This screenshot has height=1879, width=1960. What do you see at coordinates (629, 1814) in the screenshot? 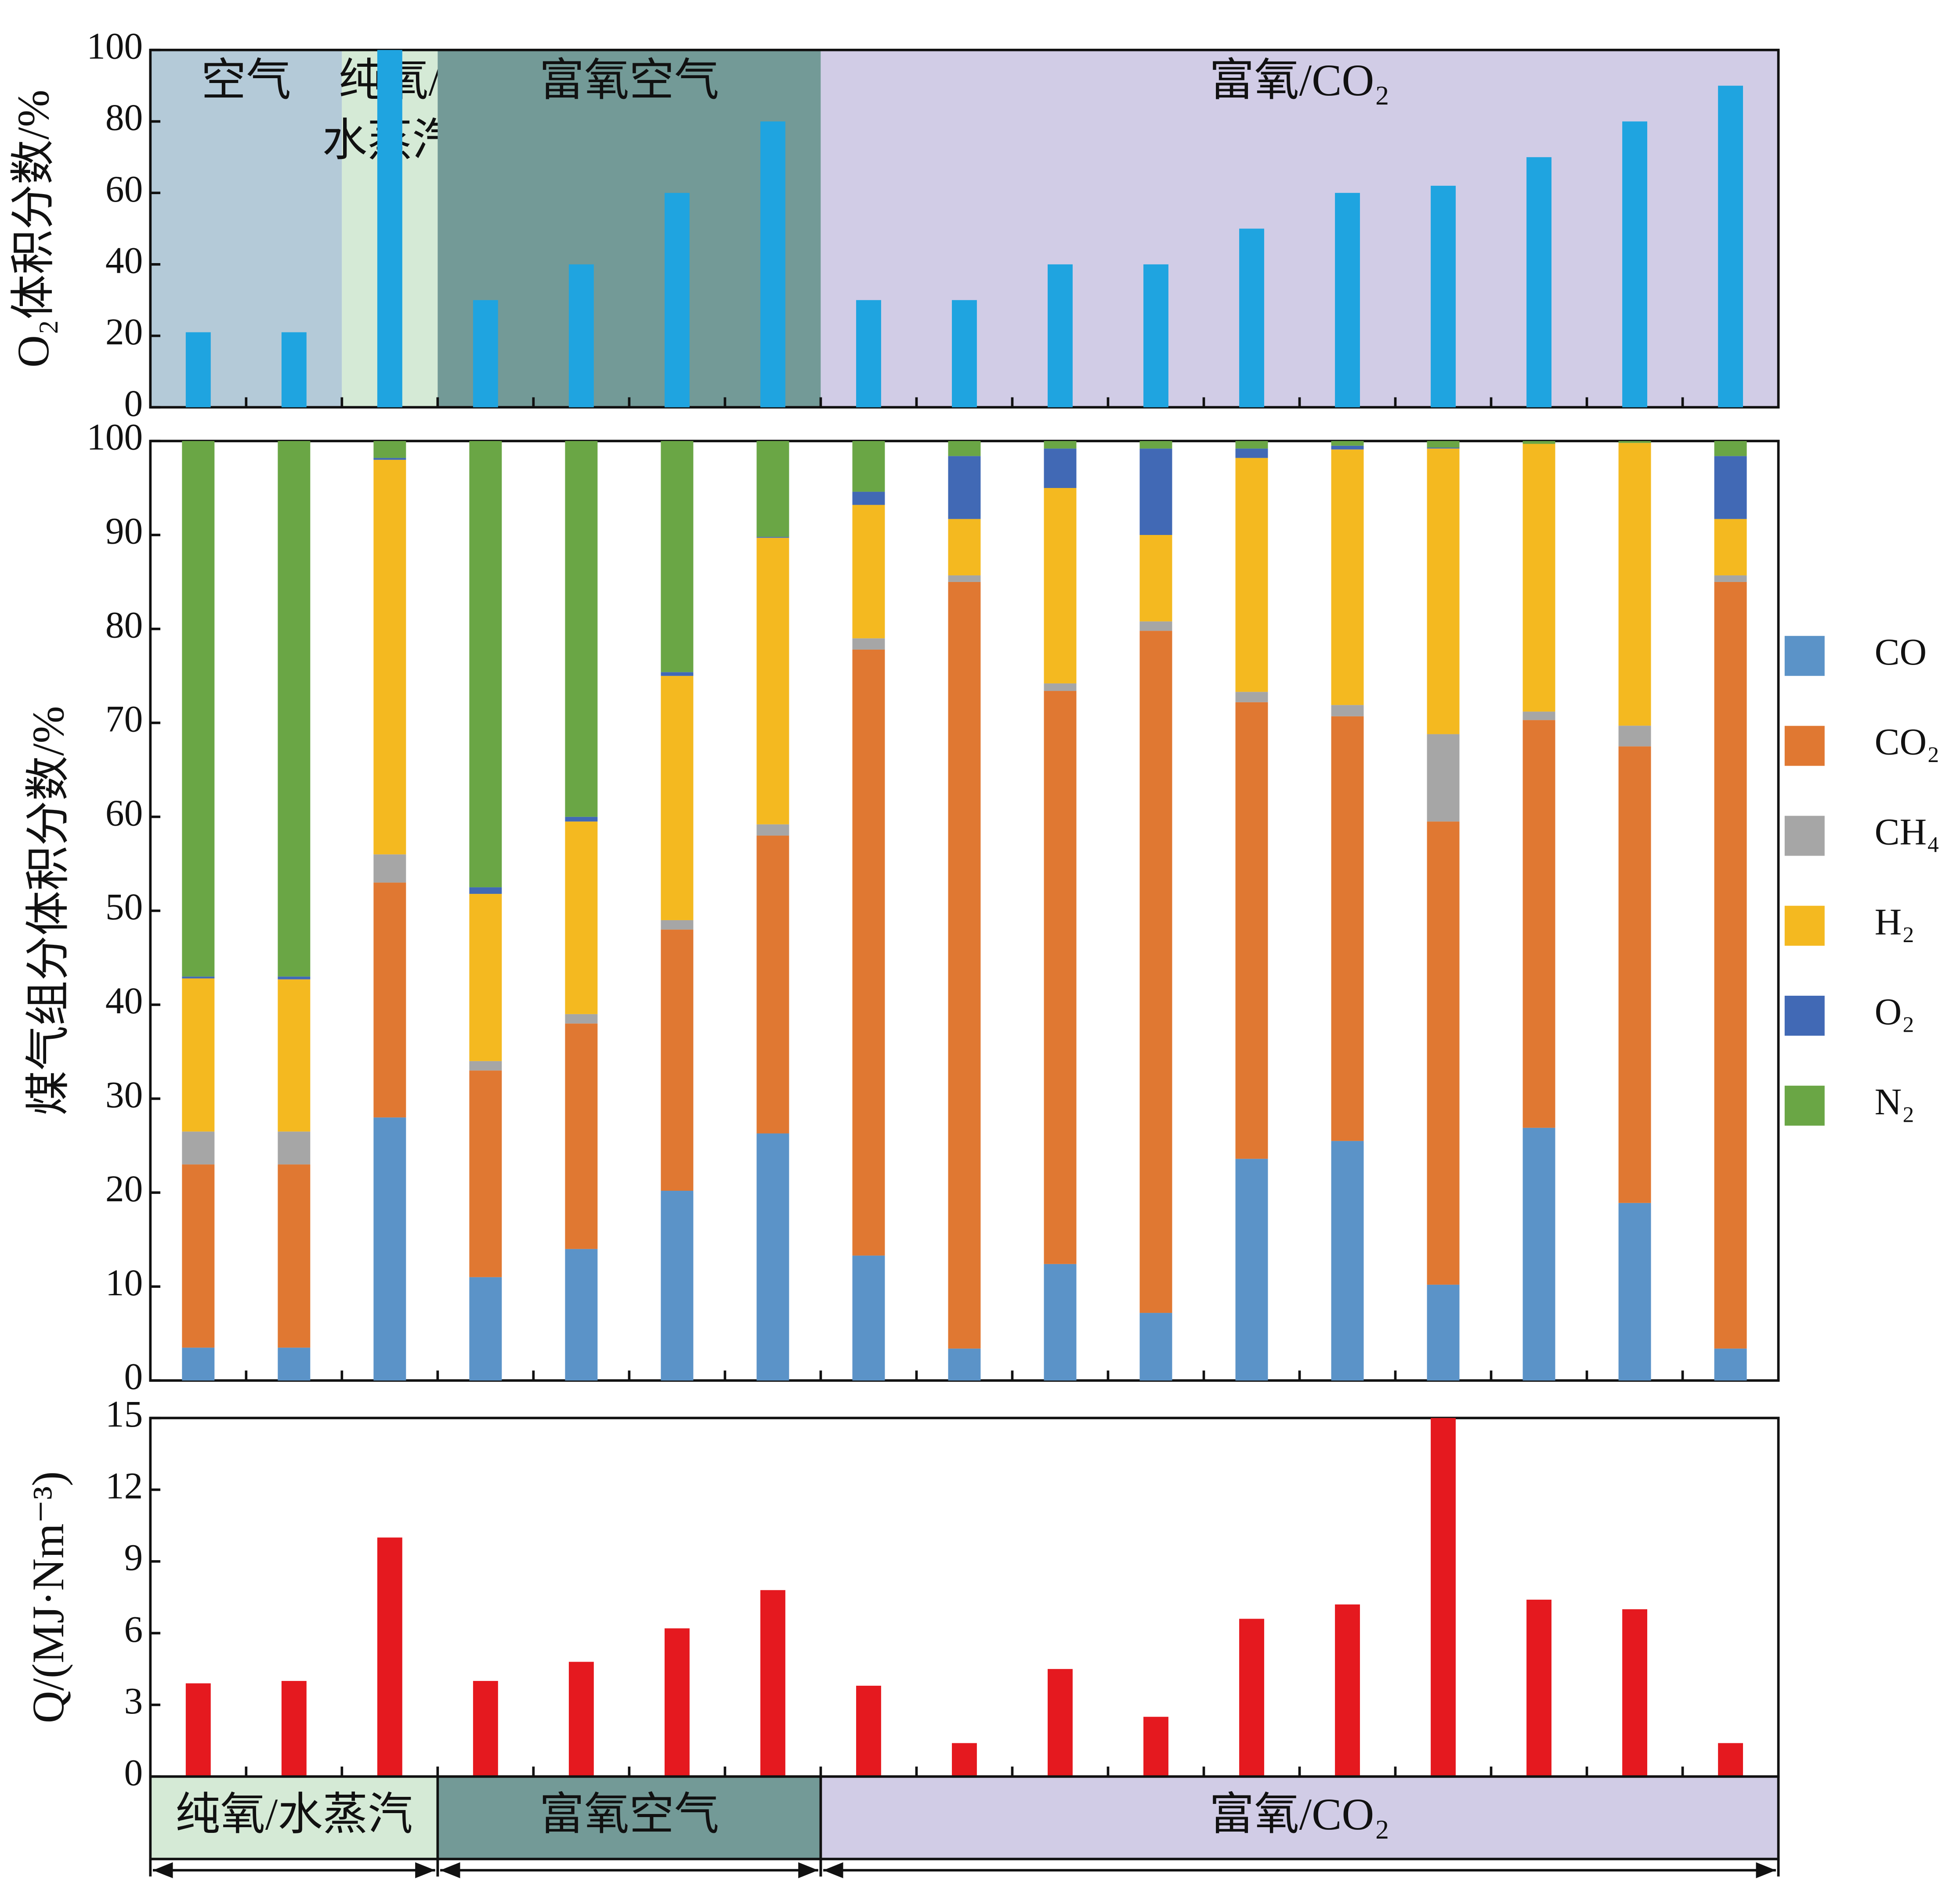
I see `group-label: 富氧空气` at bounding box center [629, 1814].